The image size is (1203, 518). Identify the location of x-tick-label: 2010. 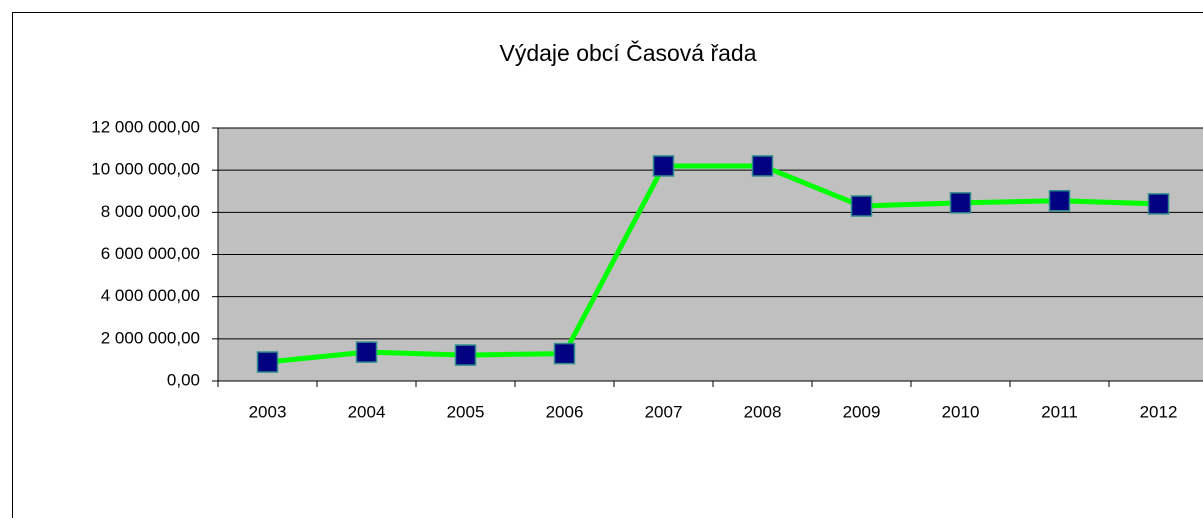
(961, 411).